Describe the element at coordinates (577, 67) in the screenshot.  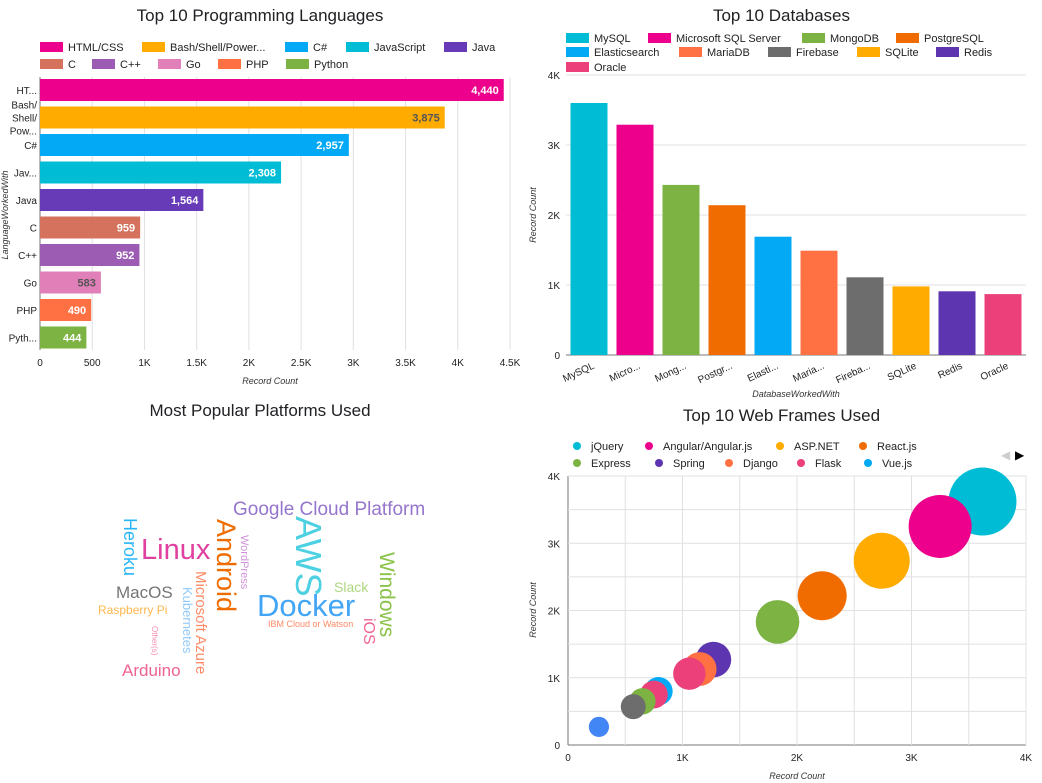
I see `legend-swatch-oracle` at that location.